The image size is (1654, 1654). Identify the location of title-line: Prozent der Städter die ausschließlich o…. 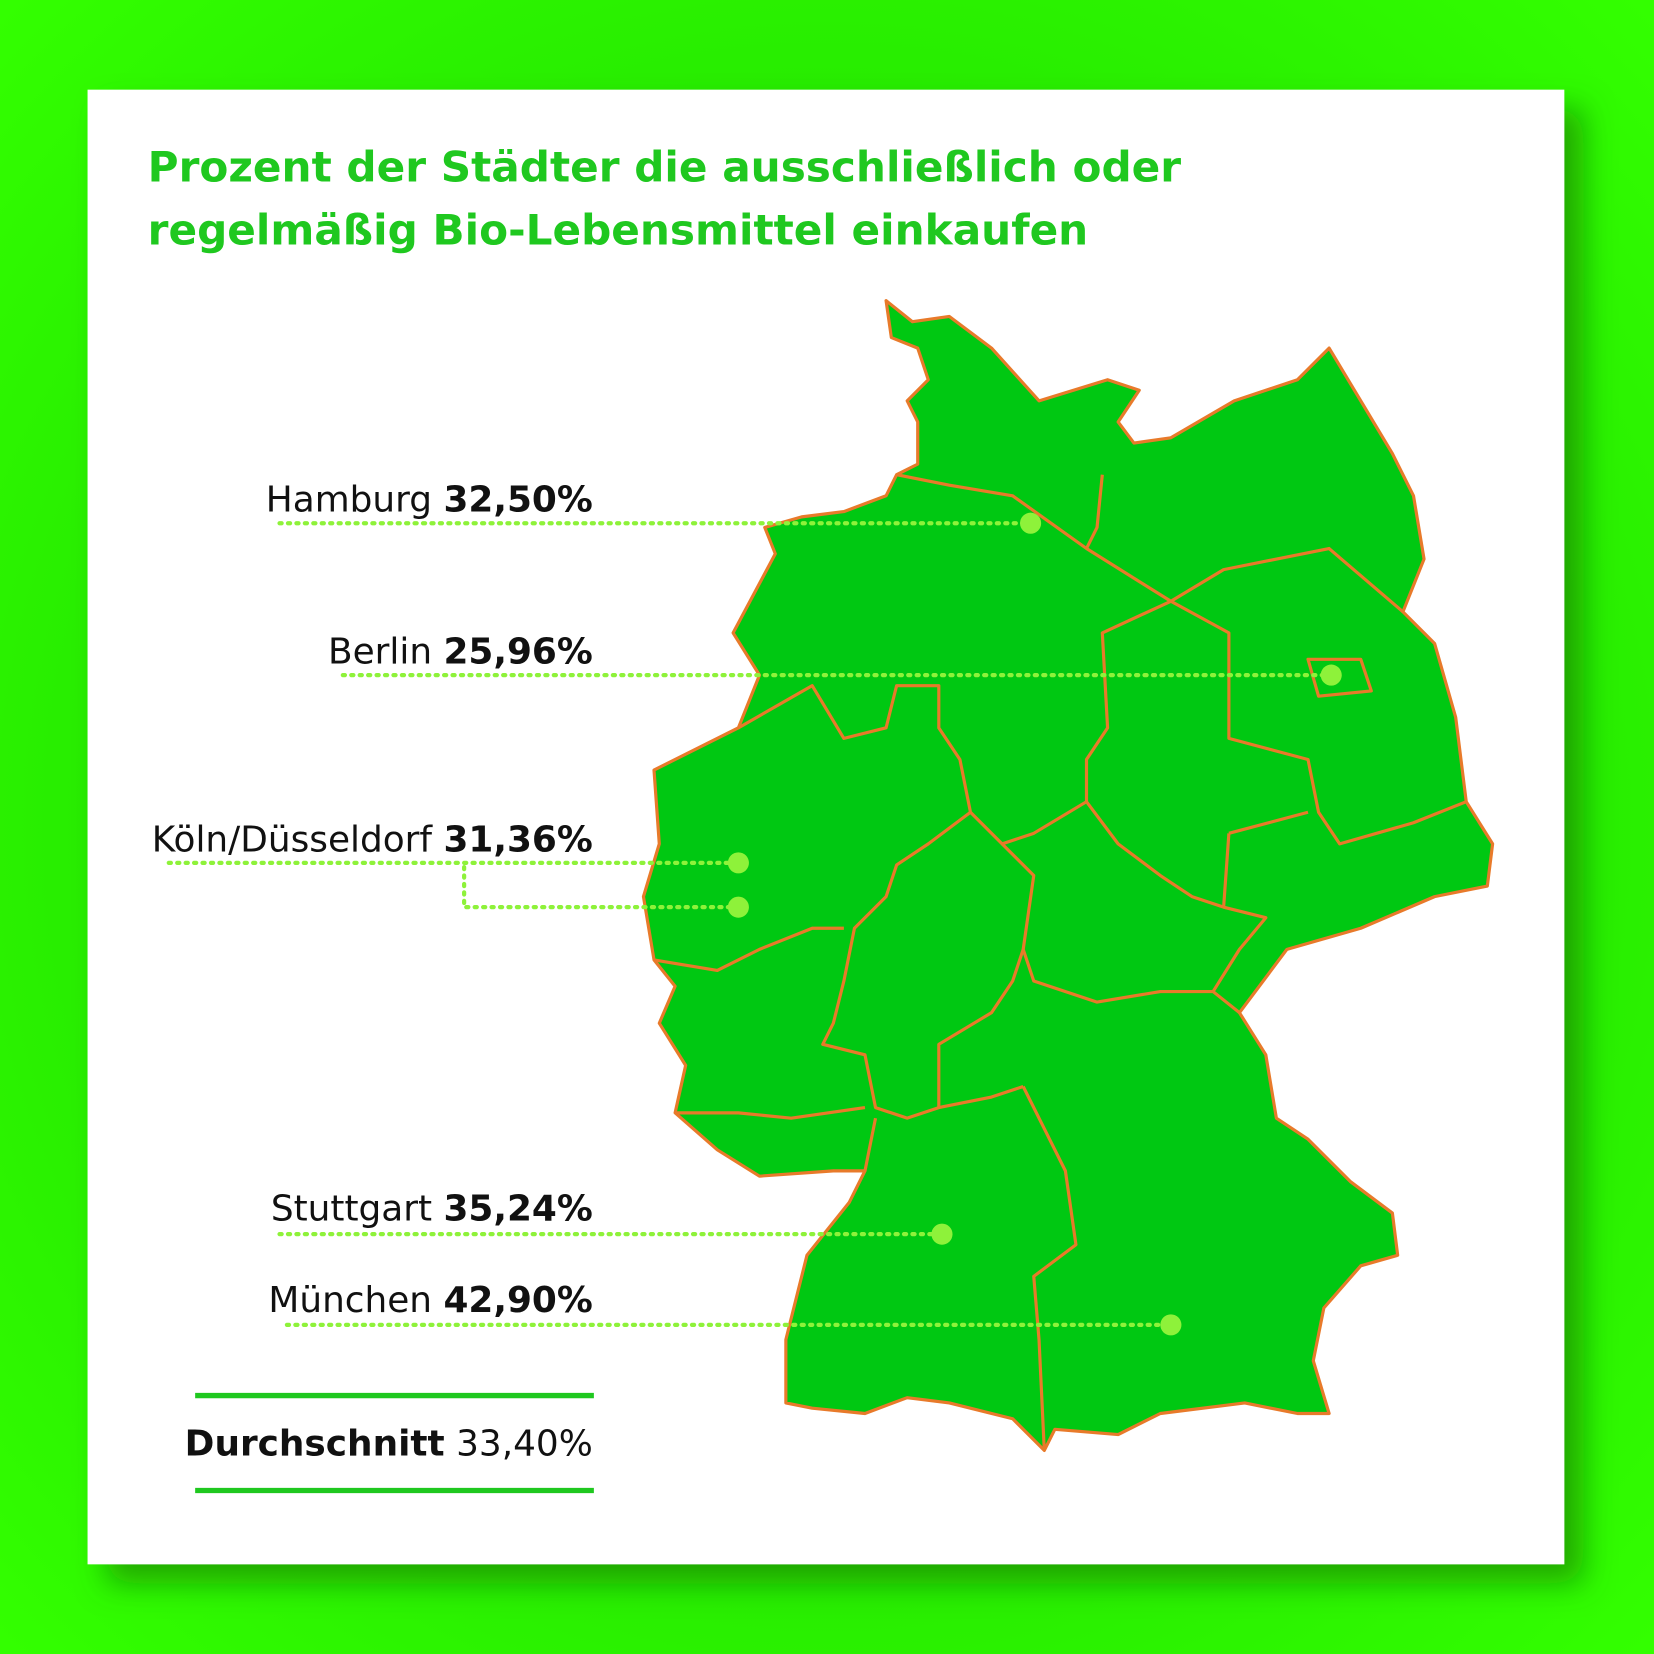
(665, 166).